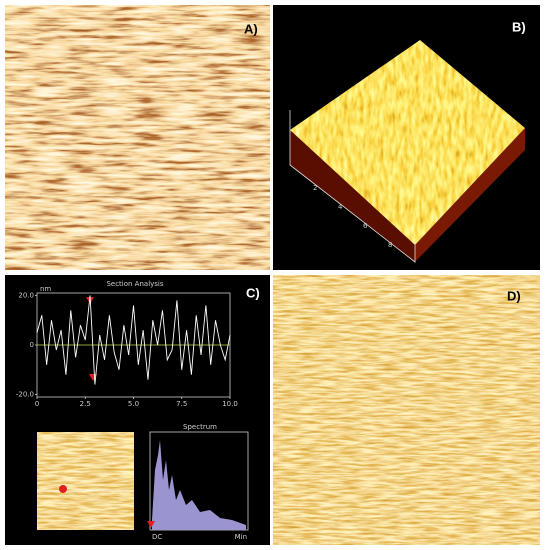  What do you see at coordinates (37, 404) in the screenshot?
I see `x-tick-label: 0` at bounding box center [37, 404].